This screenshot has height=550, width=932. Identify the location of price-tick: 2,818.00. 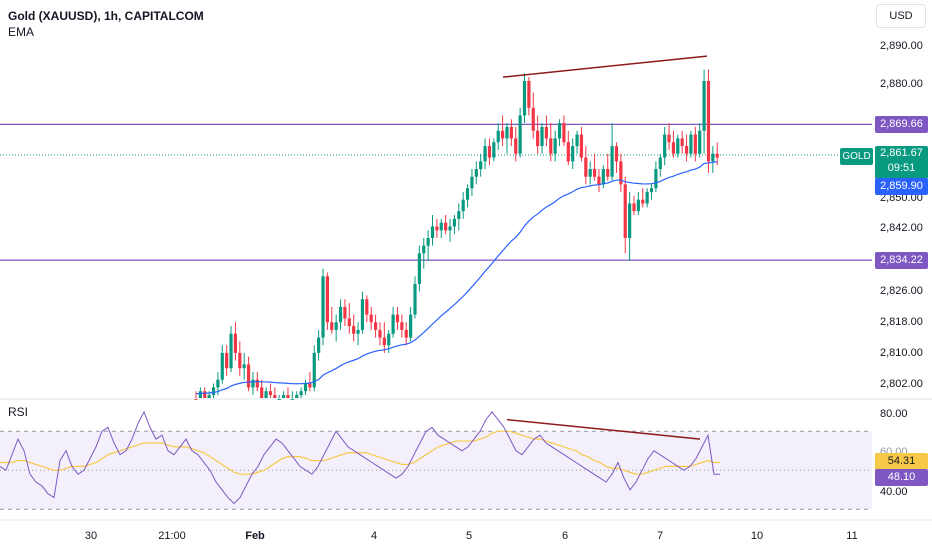
(901, 322).